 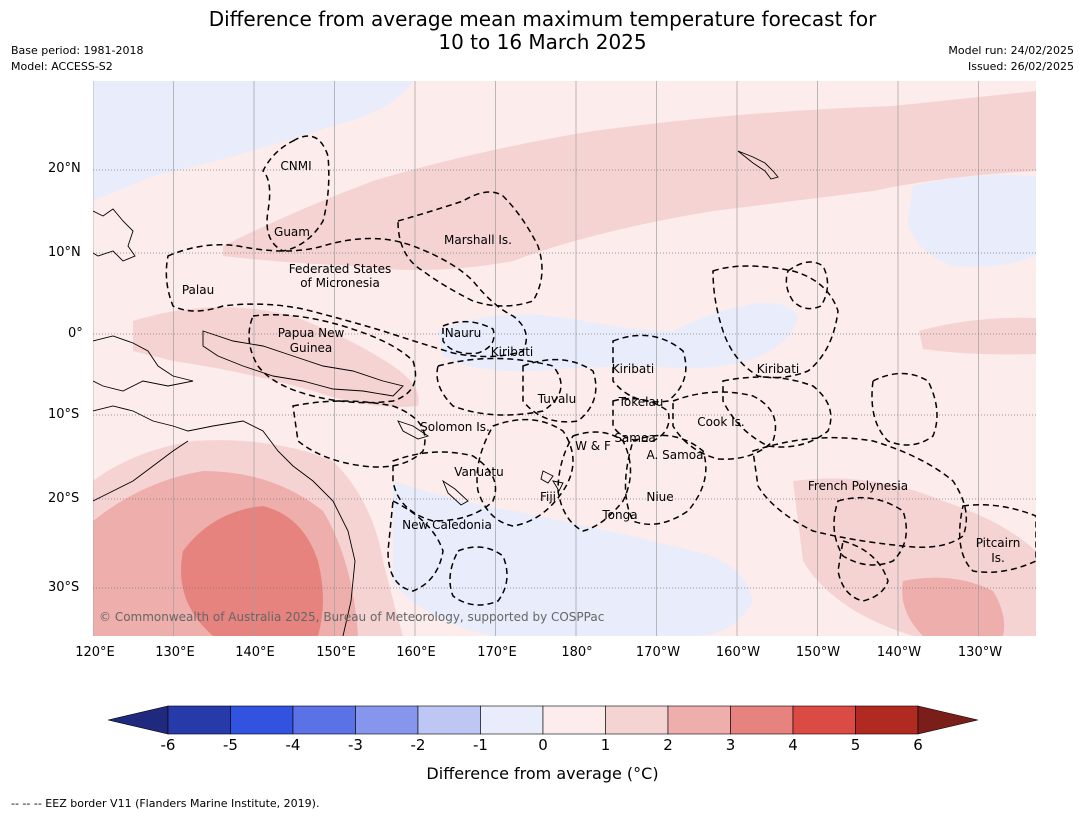 I want to click on colorbar-over-triangle, so click(x=947, y=720).